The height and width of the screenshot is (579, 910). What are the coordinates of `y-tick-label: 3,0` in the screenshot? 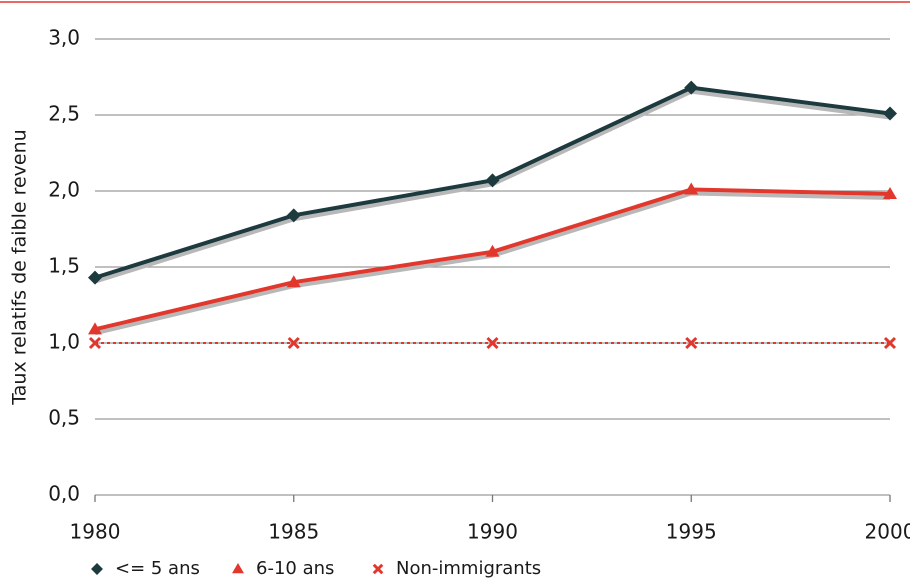 It's located at (64, 38).